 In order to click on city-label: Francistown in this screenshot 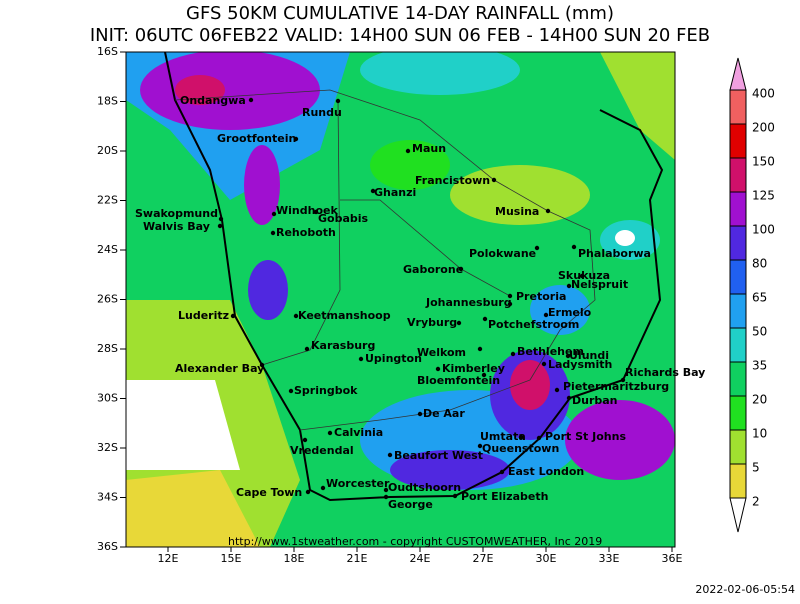, I will do `click(452, 180)`.